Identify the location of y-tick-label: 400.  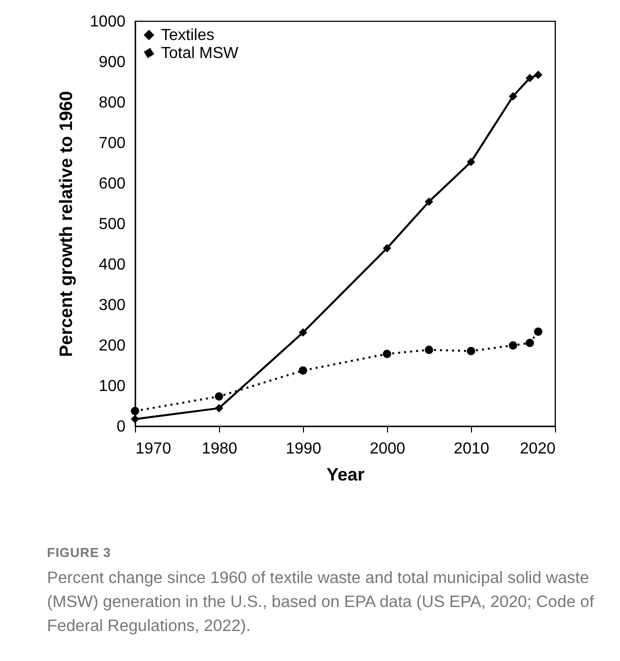
(112, 265).